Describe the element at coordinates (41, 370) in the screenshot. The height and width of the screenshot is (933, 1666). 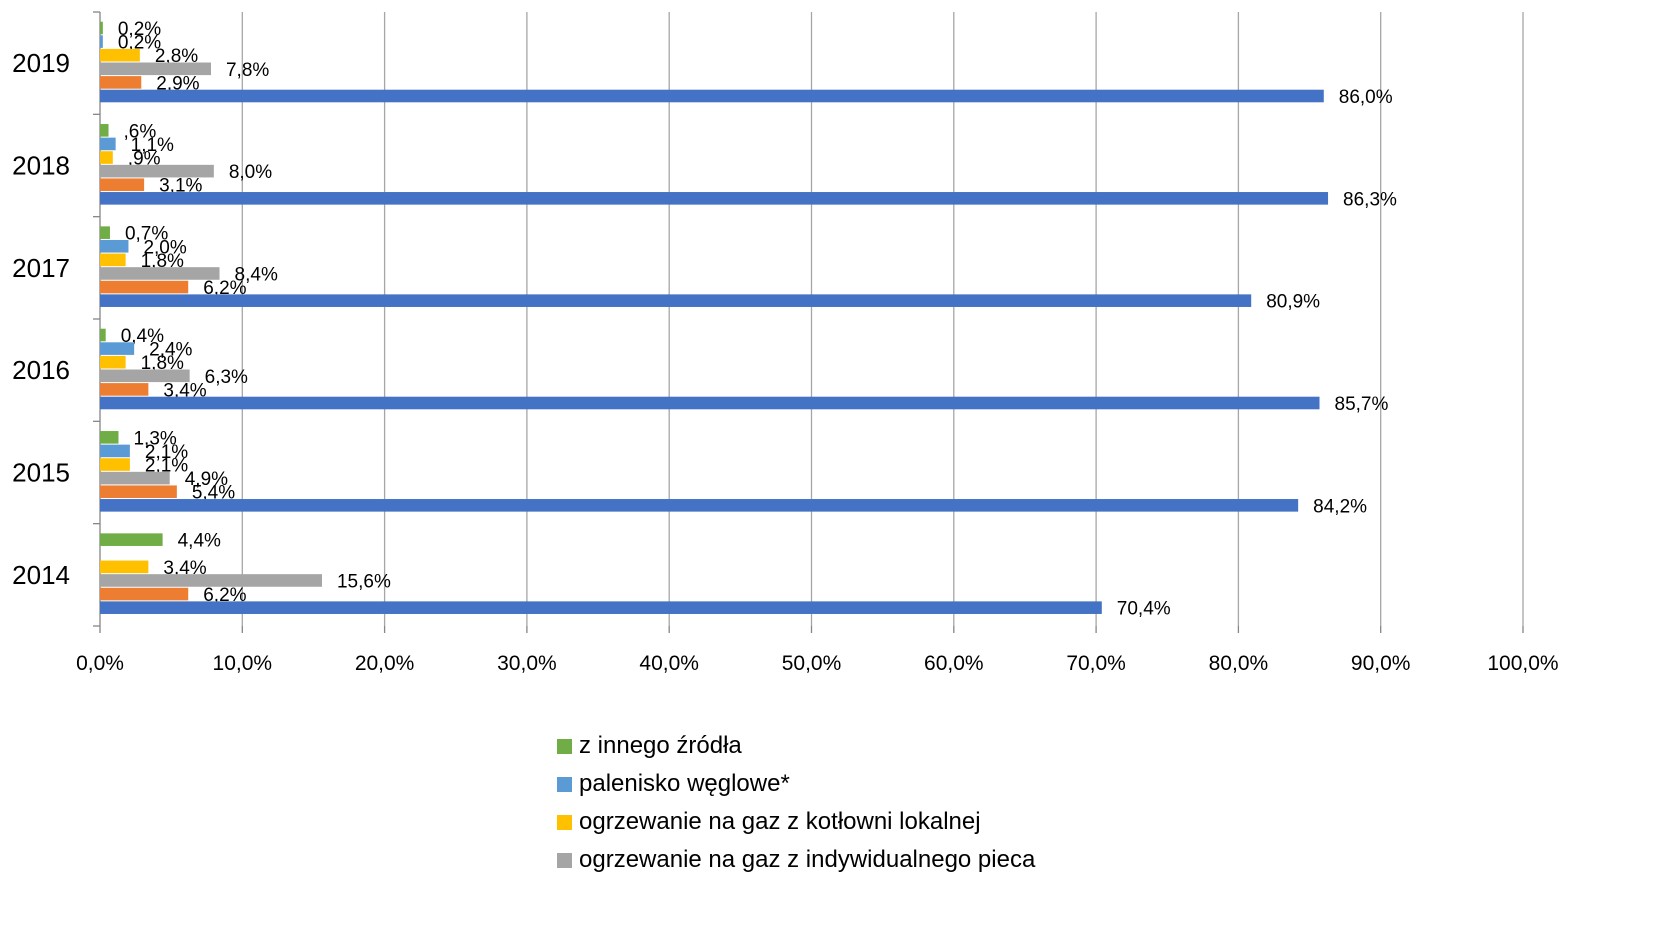
I see `category-label: 2016` at that location.